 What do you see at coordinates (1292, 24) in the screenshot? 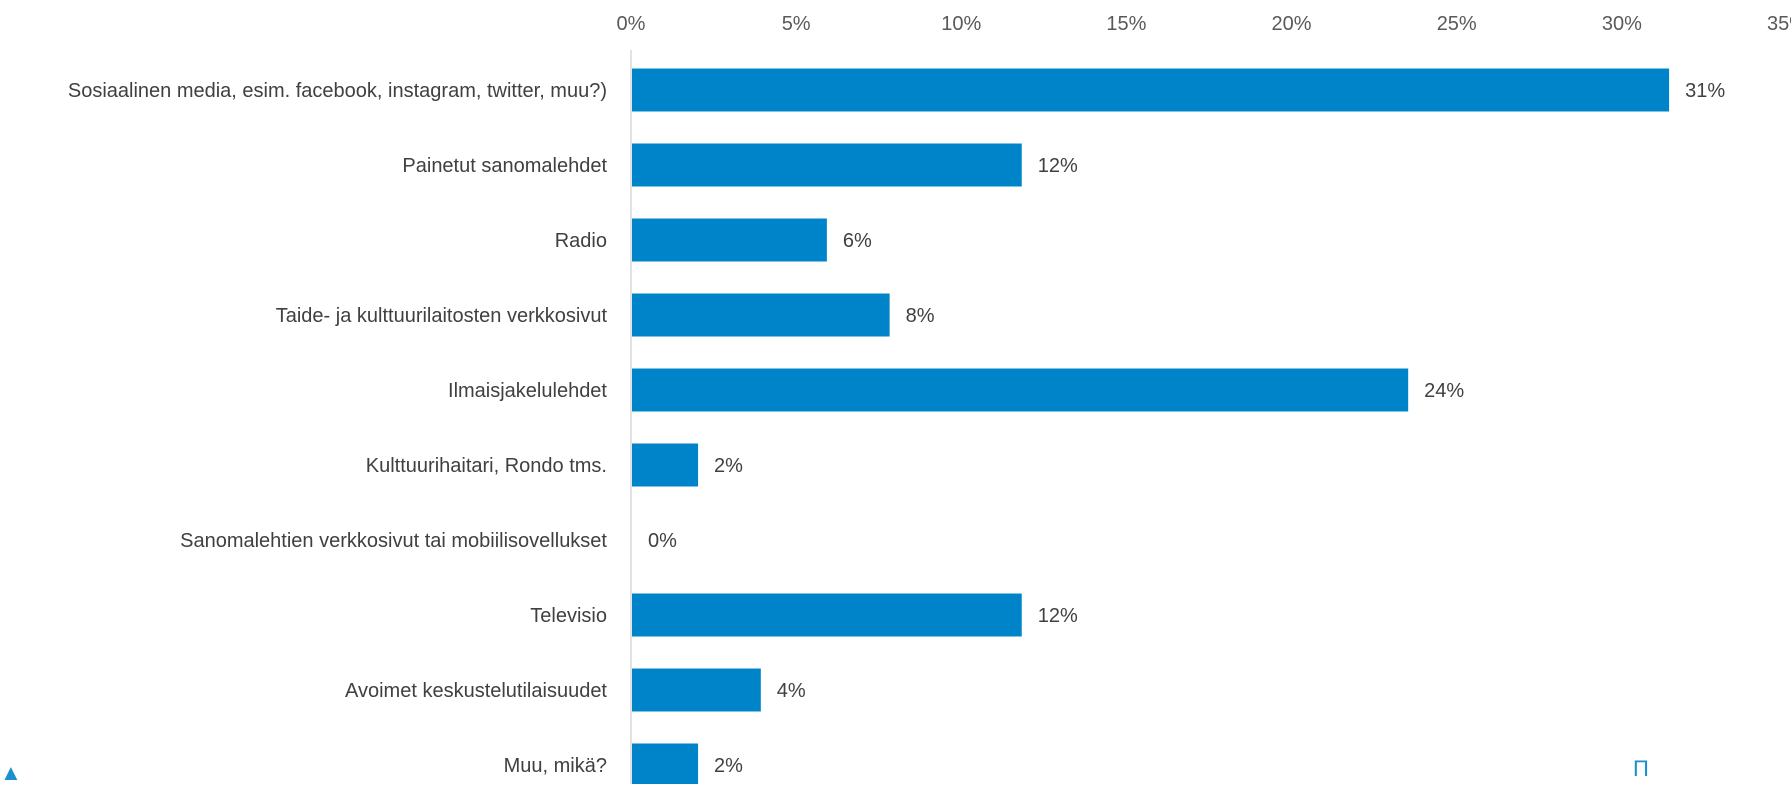
I see `x-tick-label: 20%` at bounding box center [1292, 24].